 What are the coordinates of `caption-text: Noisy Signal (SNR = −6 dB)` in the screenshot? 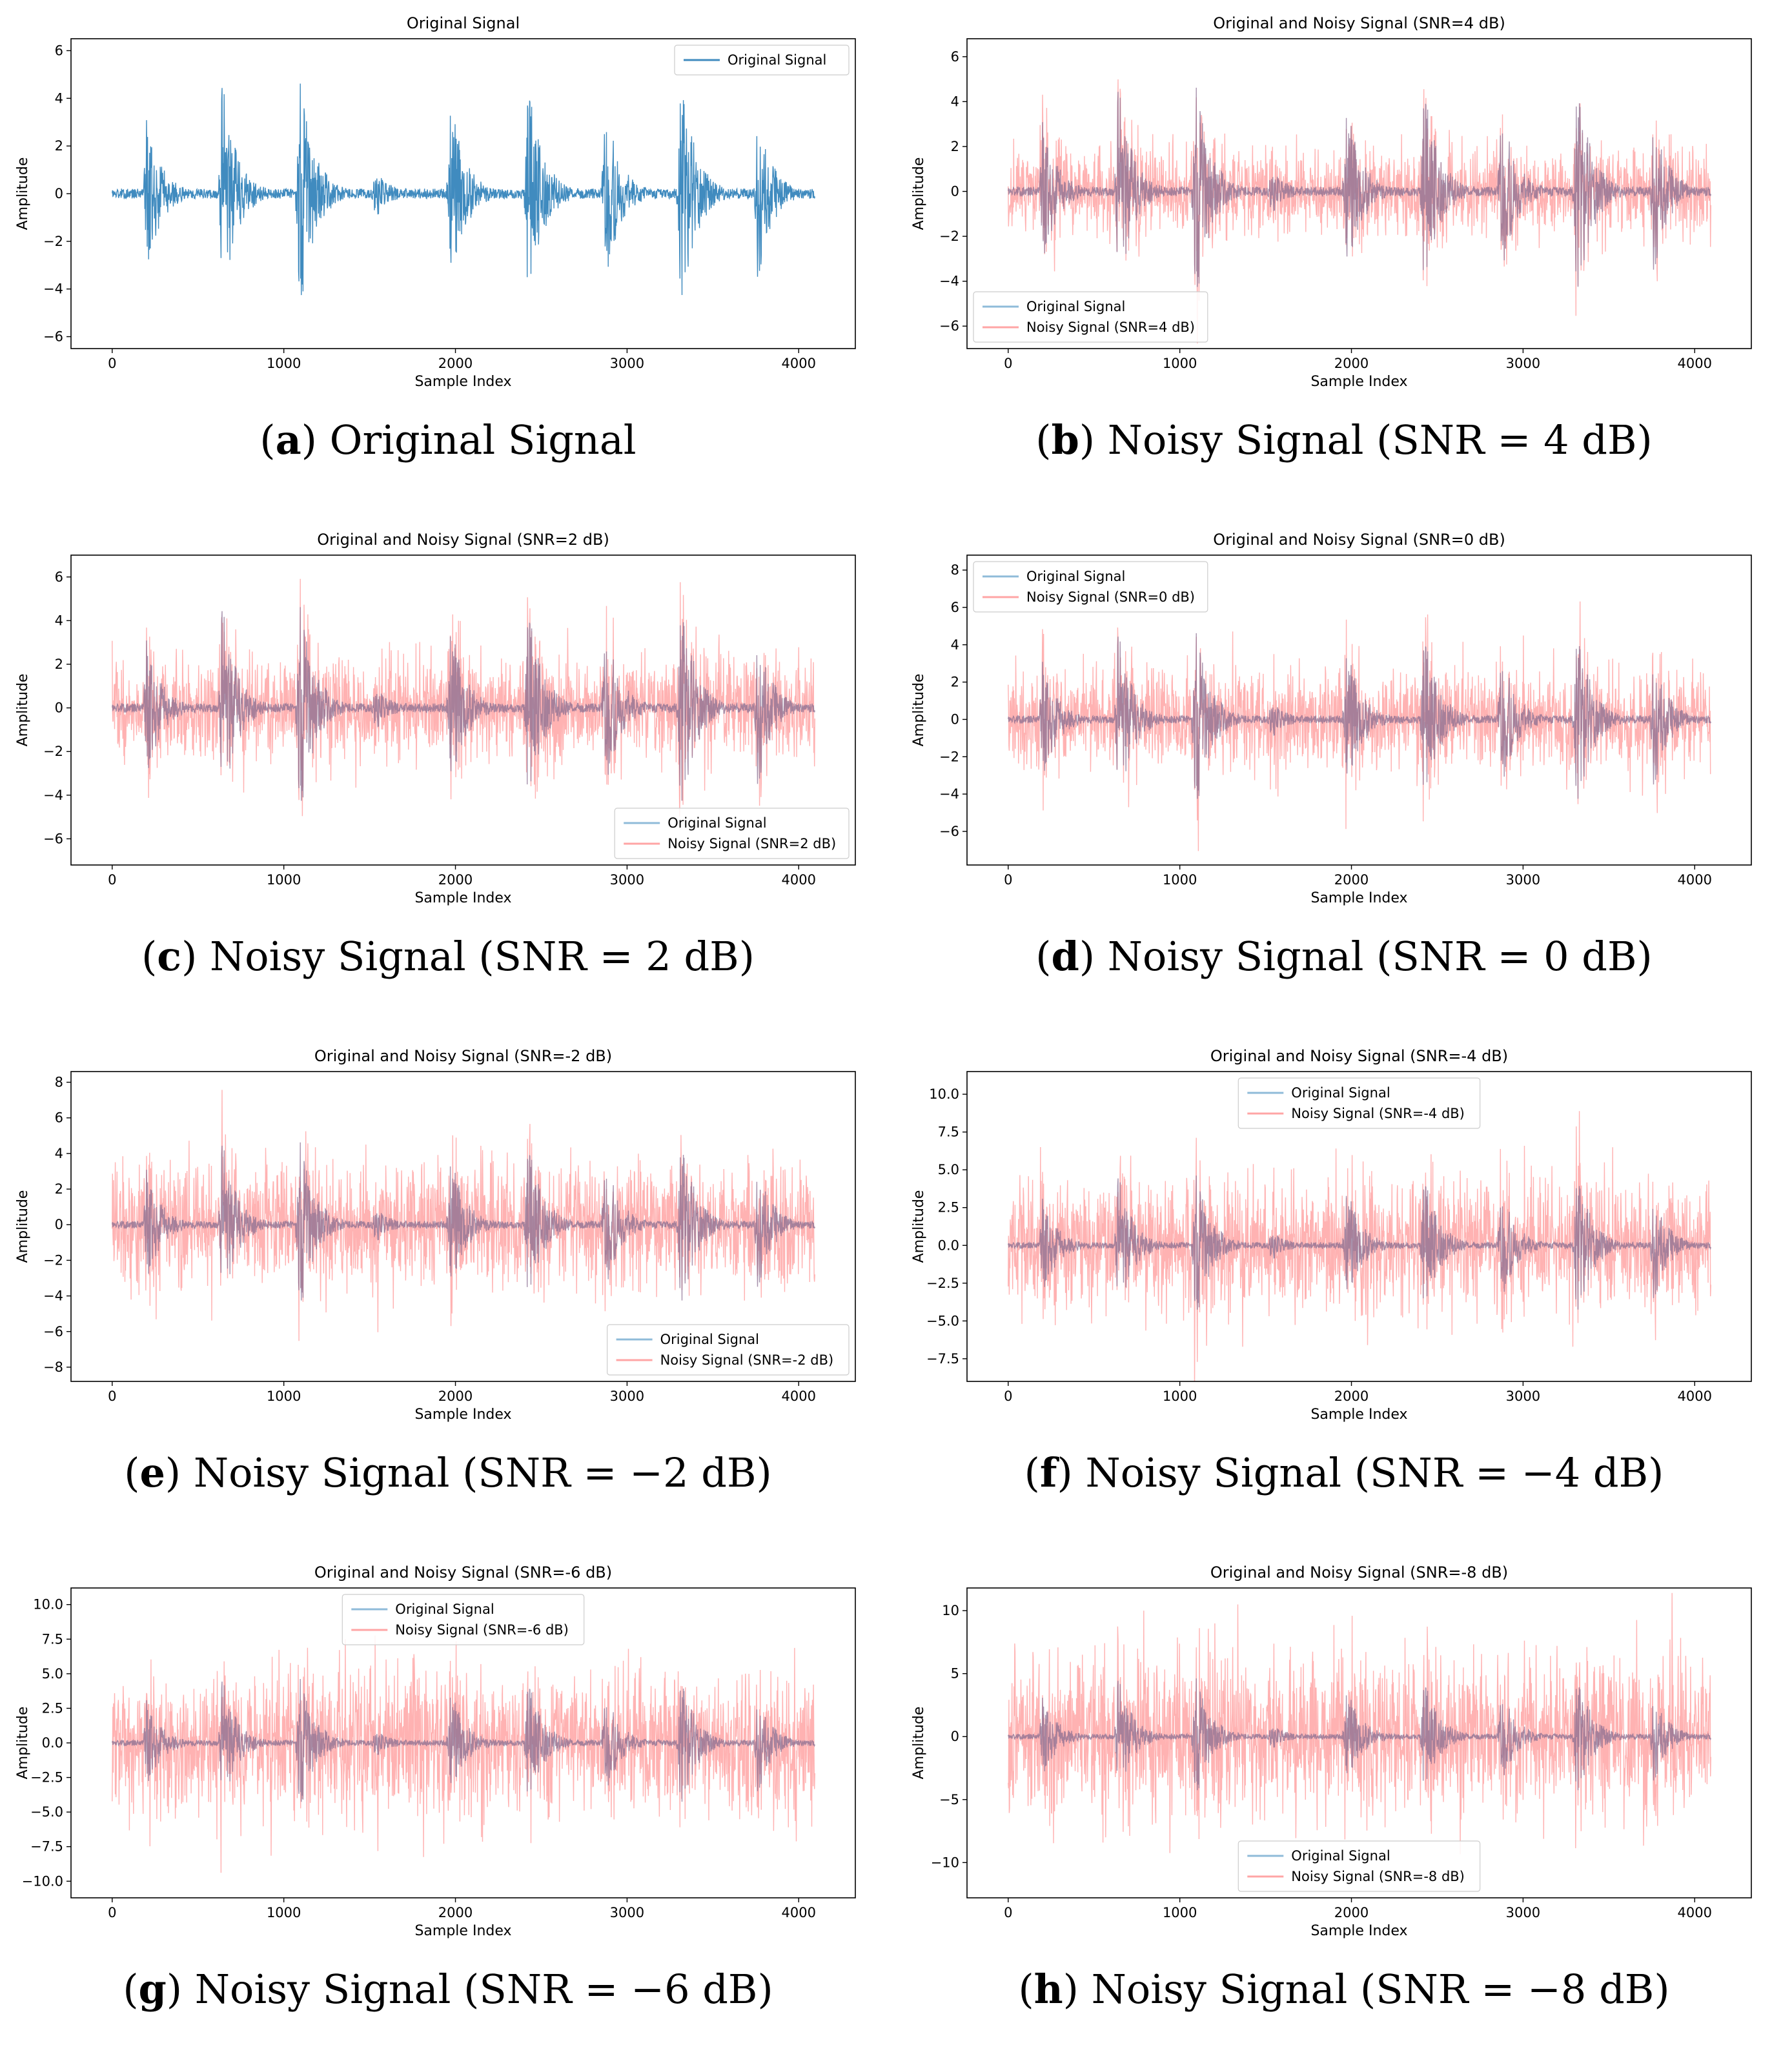 It's located at (483, 1989).